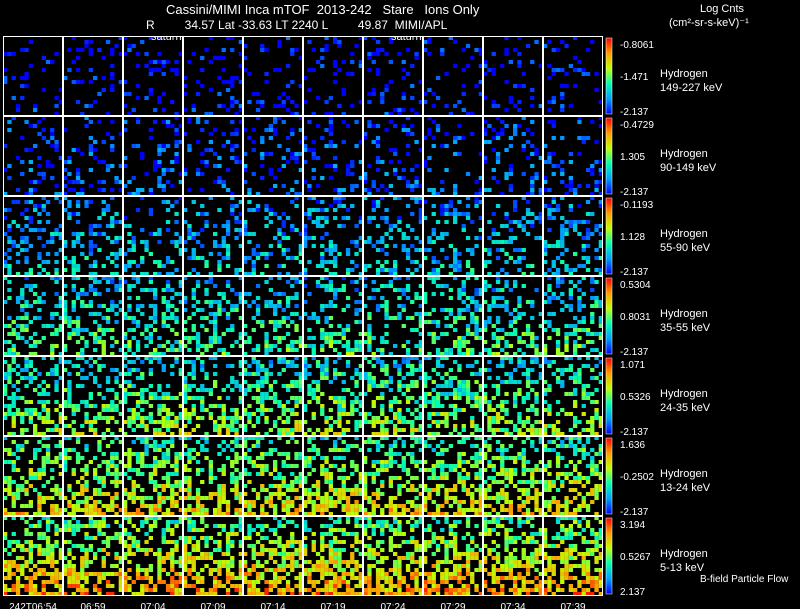  I want to click on colorbar, so click(609, 76).